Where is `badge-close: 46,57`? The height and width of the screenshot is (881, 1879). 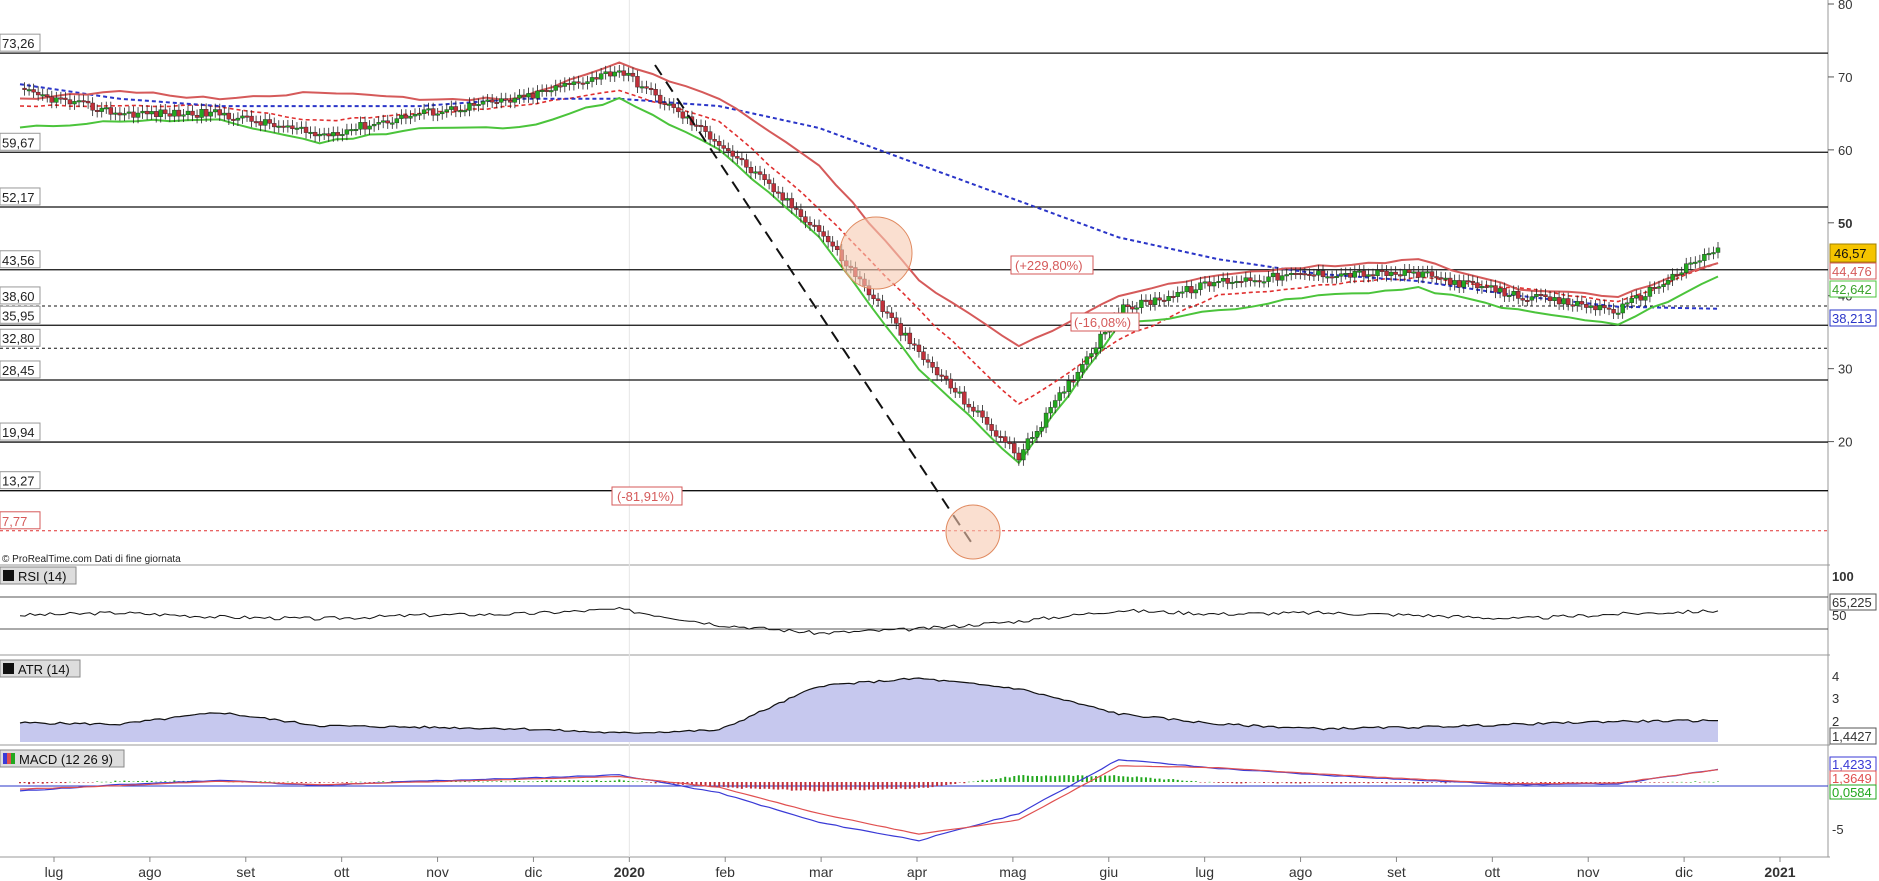
badge-close: 46,57 is located at coordinates (1850, 253).